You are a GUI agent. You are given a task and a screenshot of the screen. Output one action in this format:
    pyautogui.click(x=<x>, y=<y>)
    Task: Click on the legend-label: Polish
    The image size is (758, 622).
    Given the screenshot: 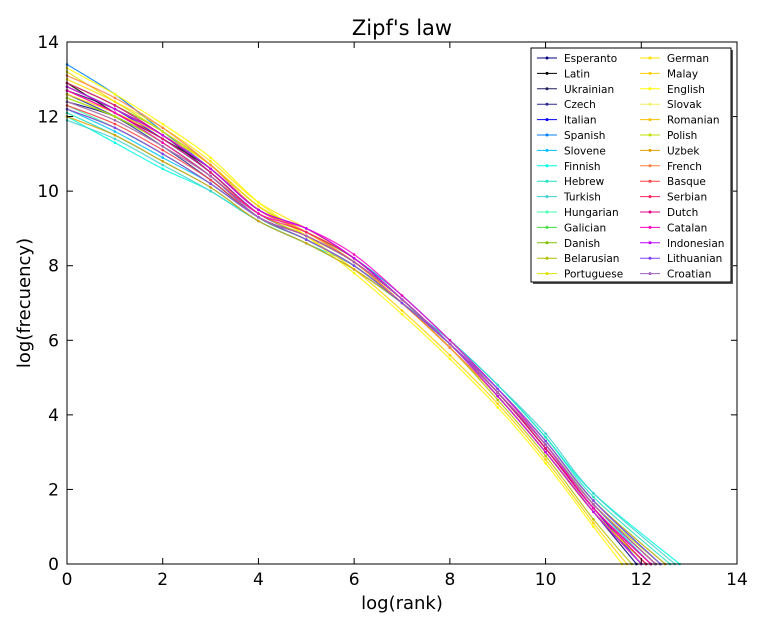 What is the action you would take?
    pyautogui.click(x=682, y=136)
    